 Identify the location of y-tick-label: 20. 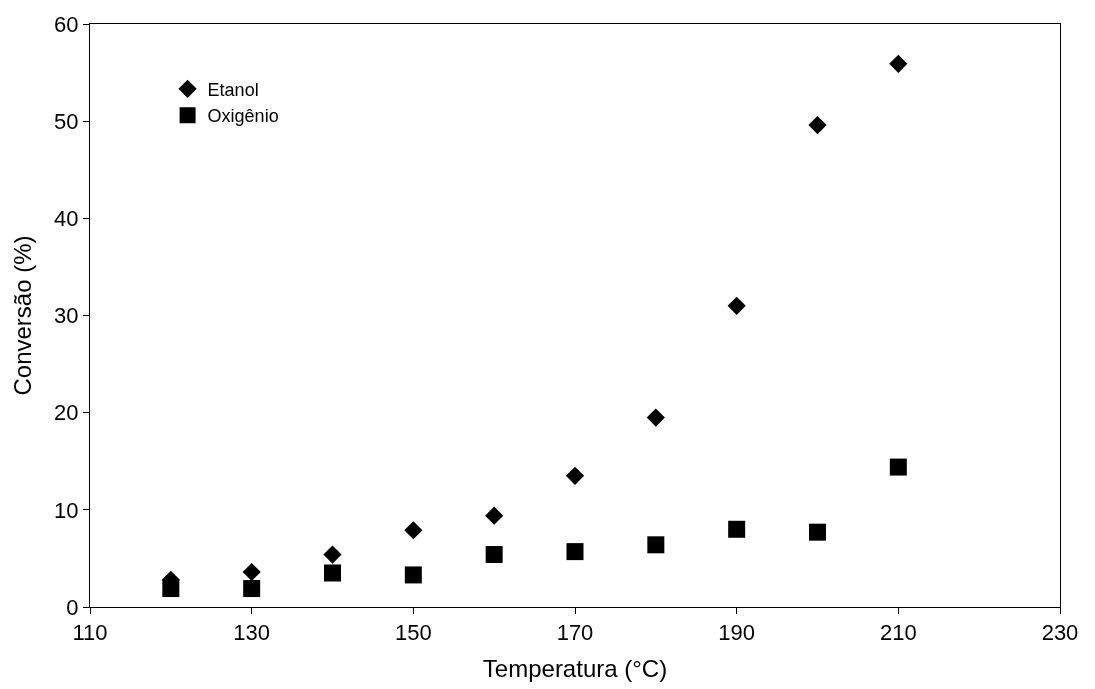
(66, 413).